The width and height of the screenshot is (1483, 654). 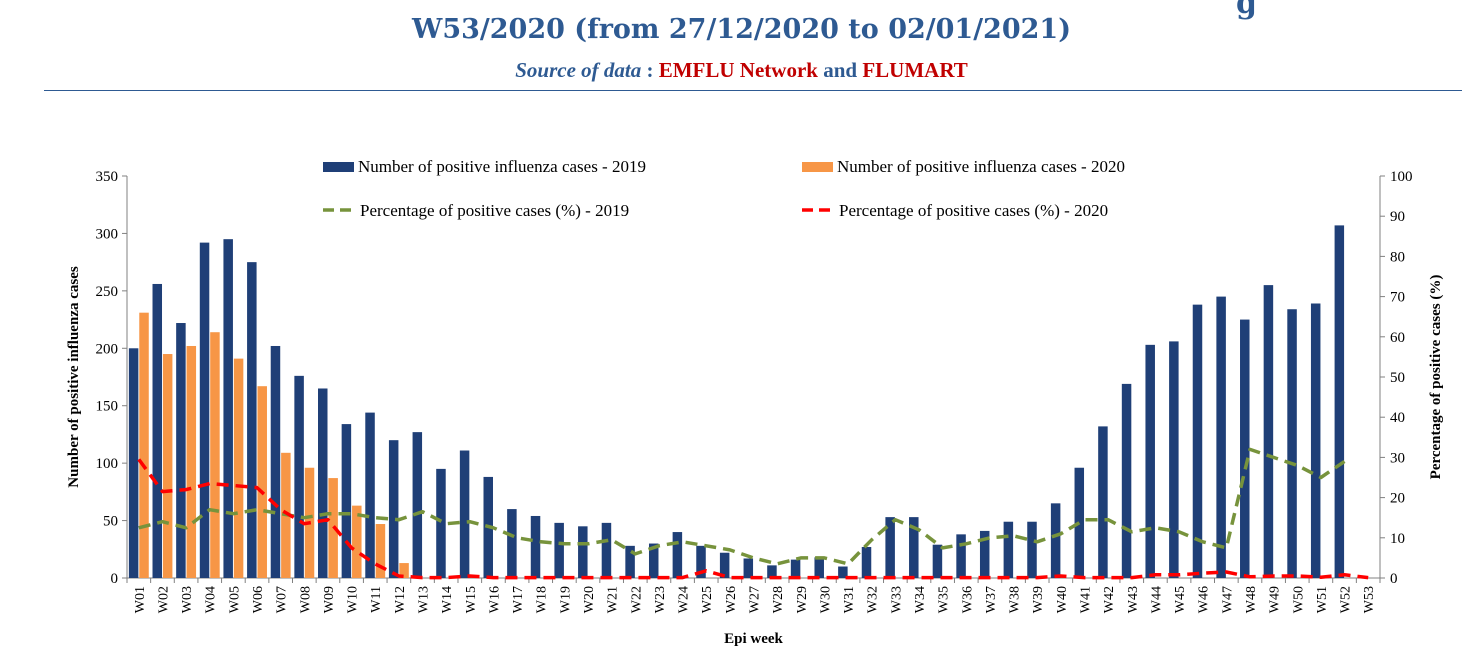 What do you see at coordinates (1227, 599) in the screenshot?
I see `x-tick-label-w47: W47` at bounding box center [1227, 599].